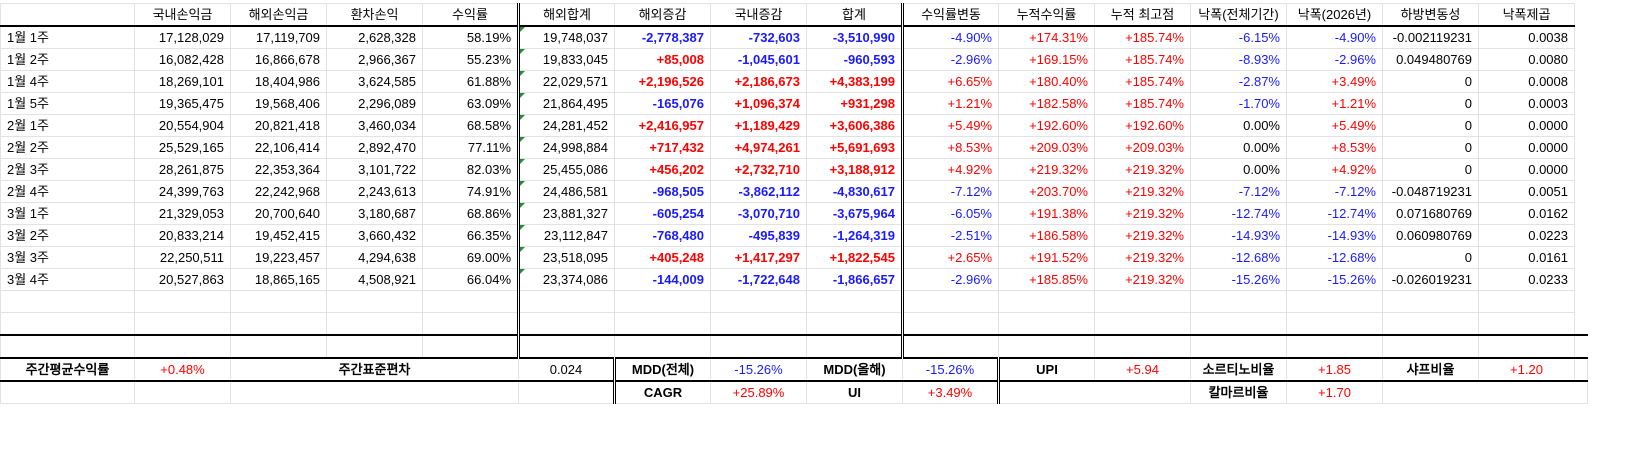 The height and width of the screenshot is (456, 1648). I want to click on cell-domestic-profit: 28,261,875, so click(182, 169).